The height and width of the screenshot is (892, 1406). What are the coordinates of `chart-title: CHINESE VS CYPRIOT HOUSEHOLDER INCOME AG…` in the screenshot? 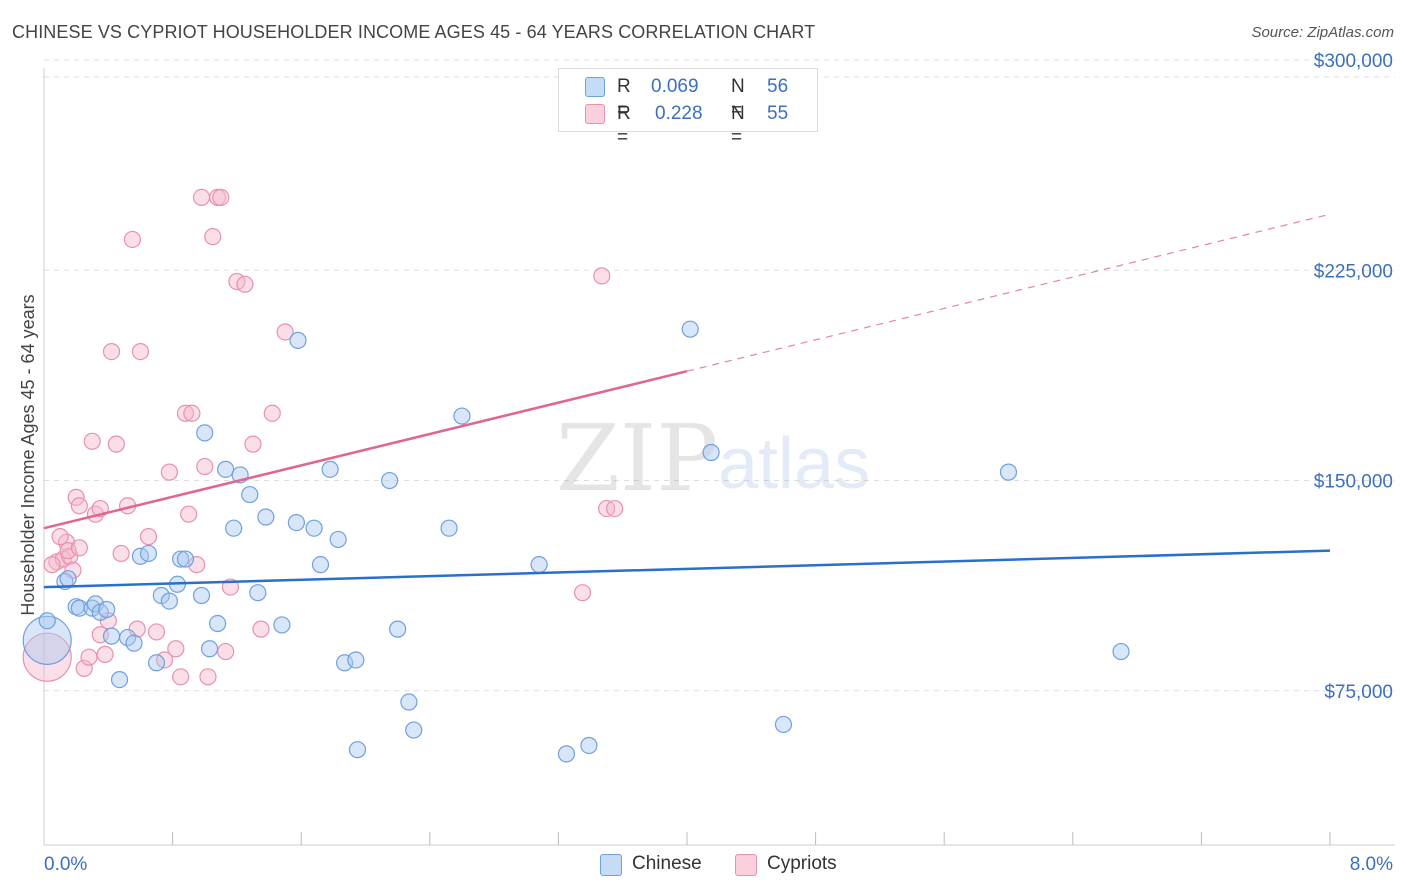 It's located at (414, 32).